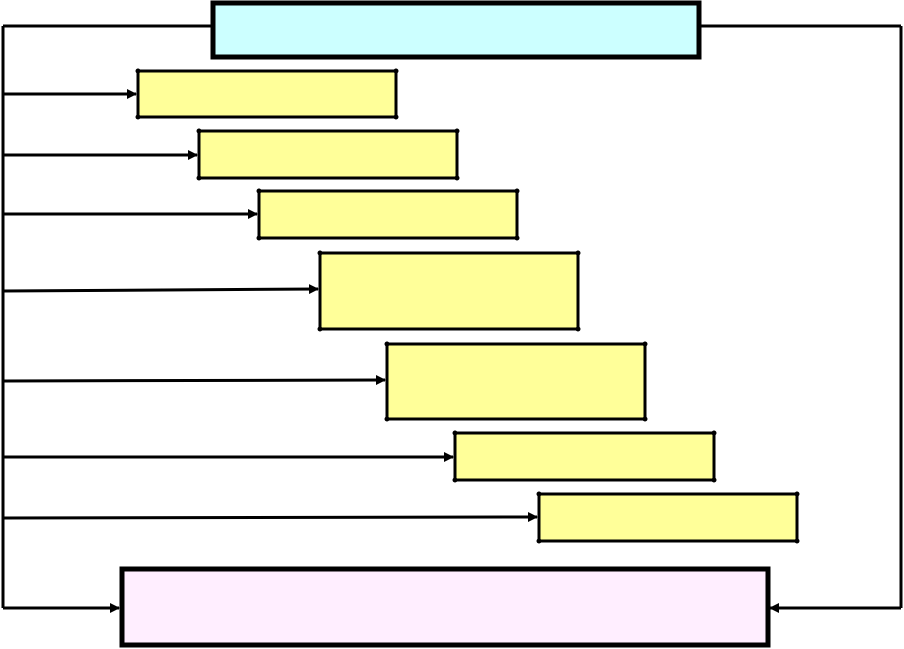 The width and height of the screenshot is (904, 649). What do you see at coordinates (445, 607) in the screenshot?
I see `bottom-box` at bounding box center [445, 607].